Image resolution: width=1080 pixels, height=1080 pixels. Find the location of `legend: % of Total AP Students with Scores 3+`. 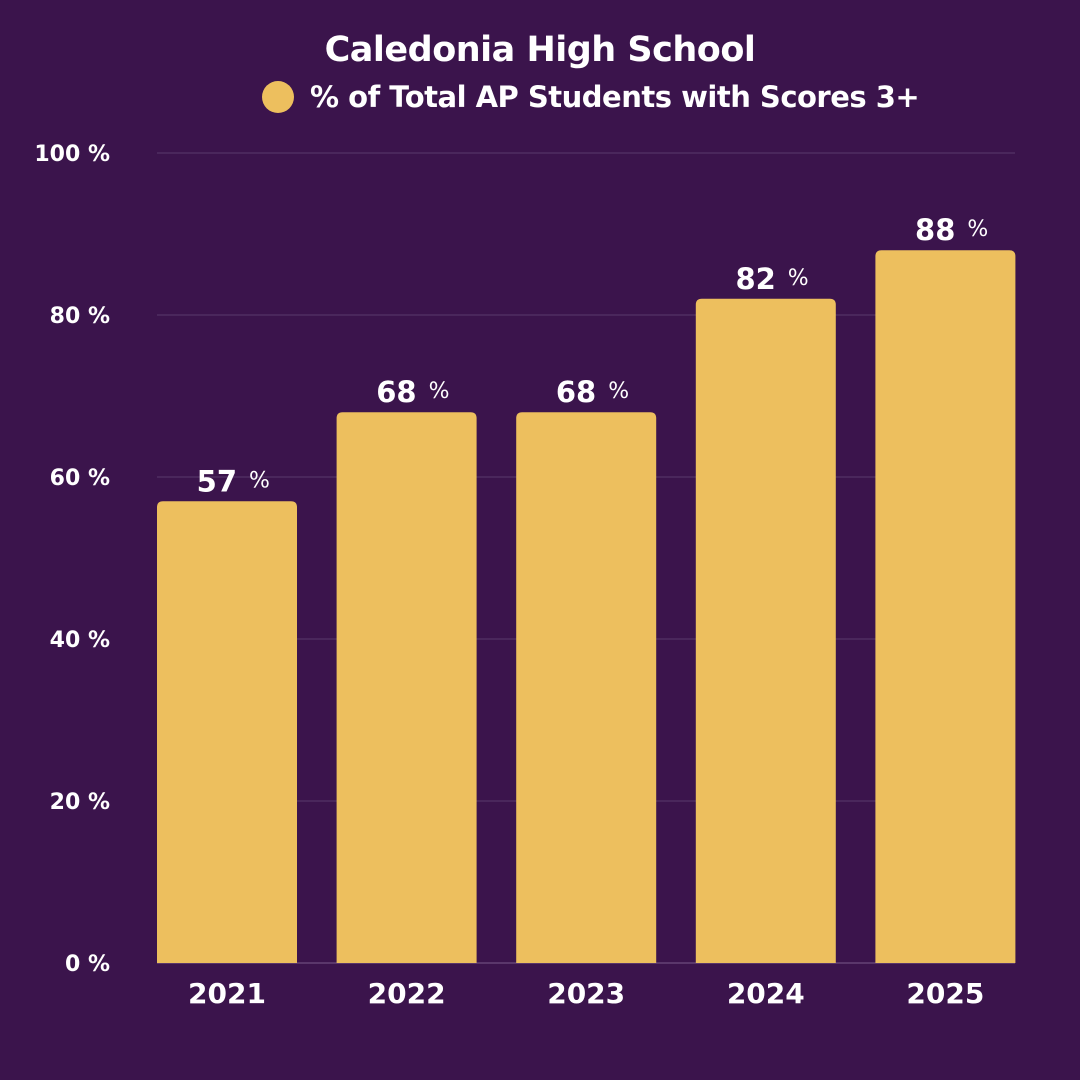

legend: % of Total AP Students with Scores 3+ is located at coordinates (591, 97).